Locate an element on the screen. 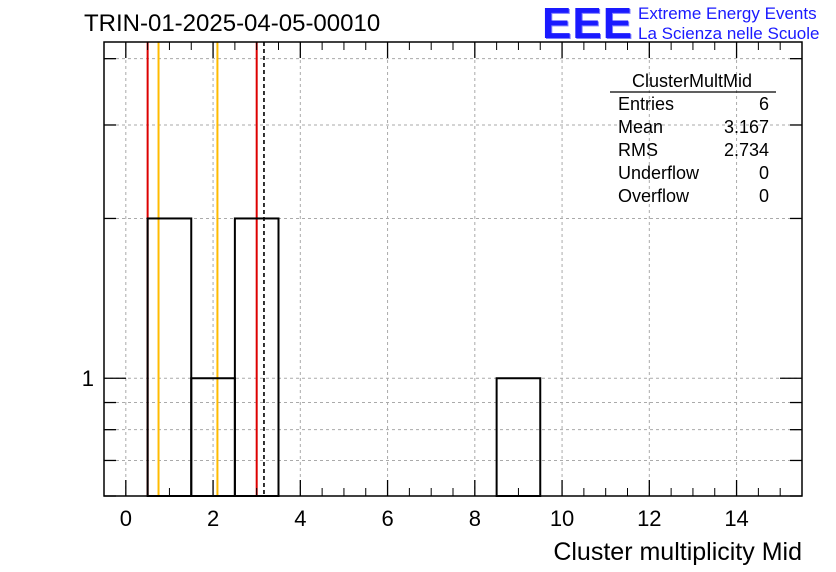  logo-subtitle-2: La Scienza nelle Scuole is located at coordinates (729, 33).